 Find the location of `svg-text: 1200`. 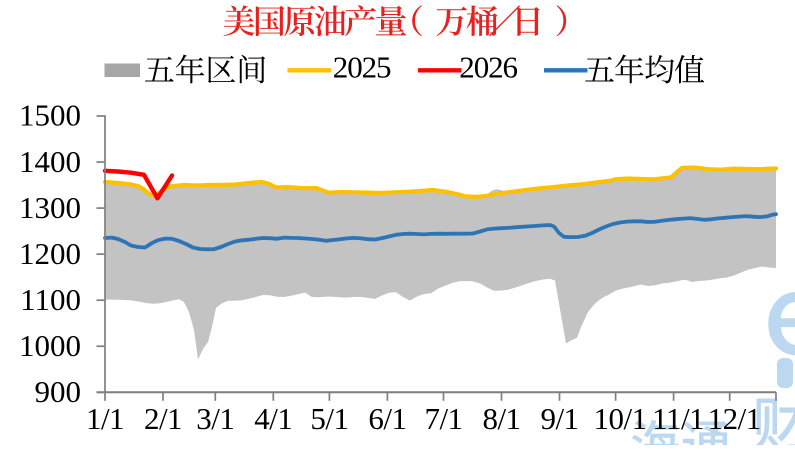

svg-text: 1200 is located at coordinates (50, 253).